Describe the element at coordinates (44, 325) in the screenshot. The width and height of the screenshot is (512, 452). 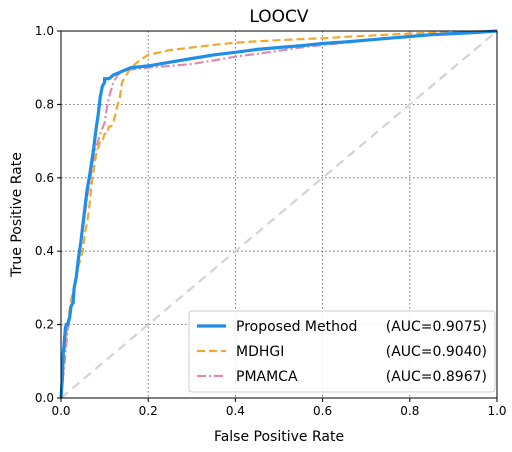
I see `y-tick-label: 0.2` at that location.